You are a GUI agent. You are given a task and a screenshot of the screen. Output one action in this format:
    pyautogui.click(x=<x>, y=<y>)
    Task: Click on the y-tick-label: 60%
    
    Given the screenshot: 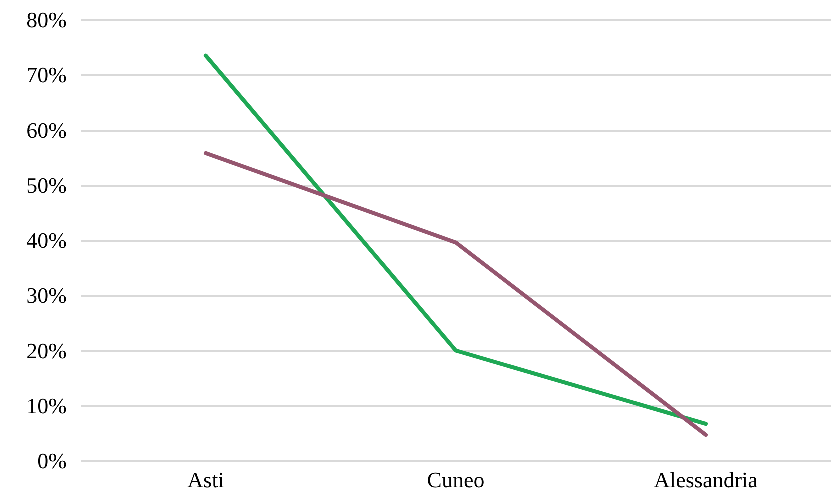 What is the action you would take?
    pyautogui.click(x=46, y=130)
    